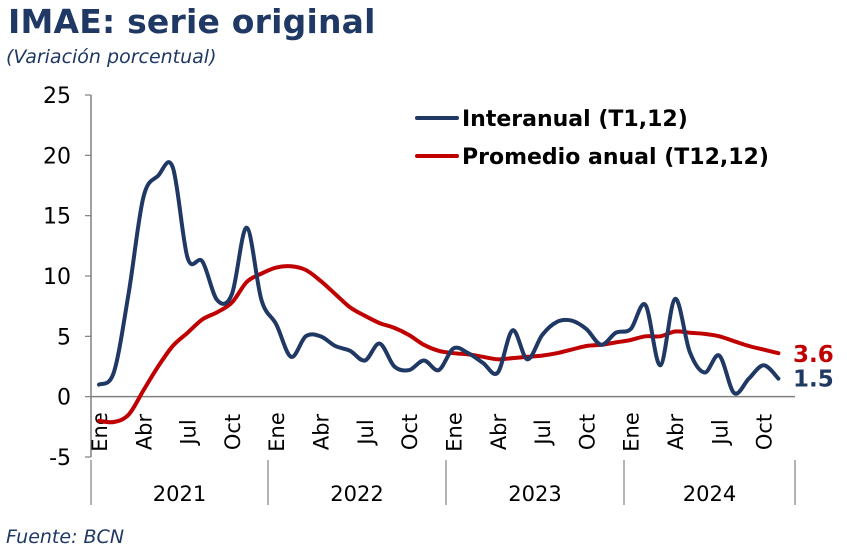 The width and height of the screenshot is (847, 556). What do you see at coordinates (575, 119) in the screenshot?
I see `legend-label: Interanual (T1,12)` at bounding box center [575, 119].